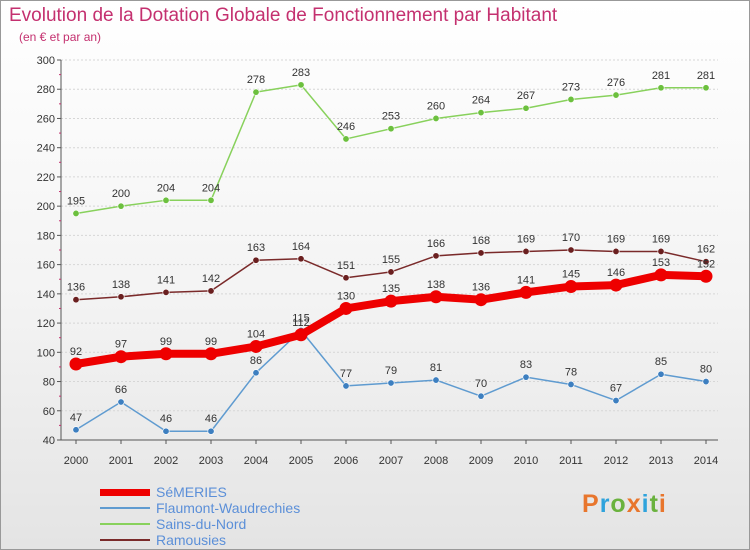  What do you see at coordinates (49, 412) in the screenshot?
I see `y-tick-label: 60` at bounding box center [49, 412].